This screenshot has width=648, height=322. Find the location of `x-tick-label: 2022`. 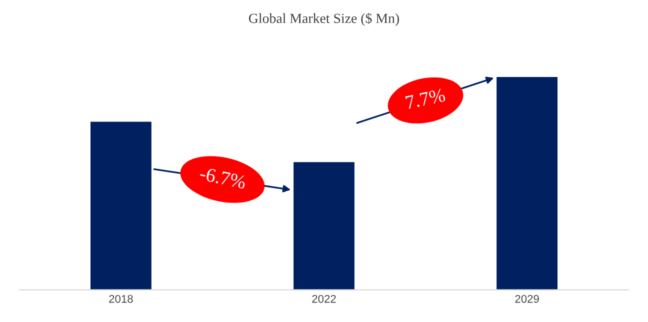

x-tick-label: 2022 is located at coordinates (324, 298).